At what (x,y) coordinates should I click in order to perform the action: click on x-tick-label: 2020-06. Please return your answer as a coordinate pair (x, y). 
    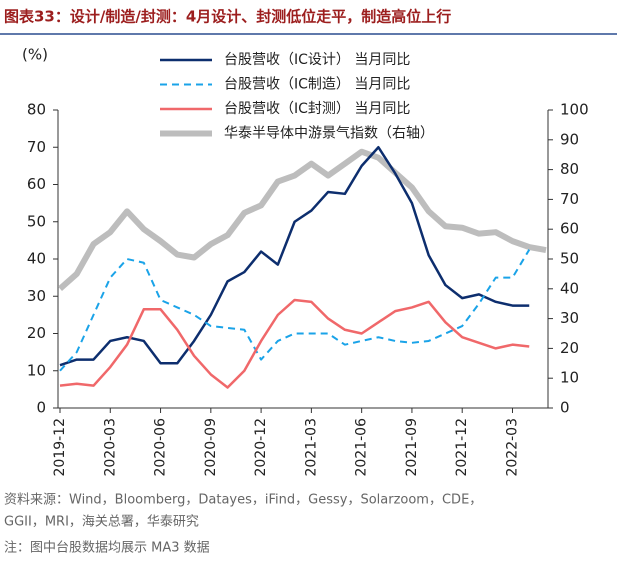
    Looking at the image, I should click on (161, 447).